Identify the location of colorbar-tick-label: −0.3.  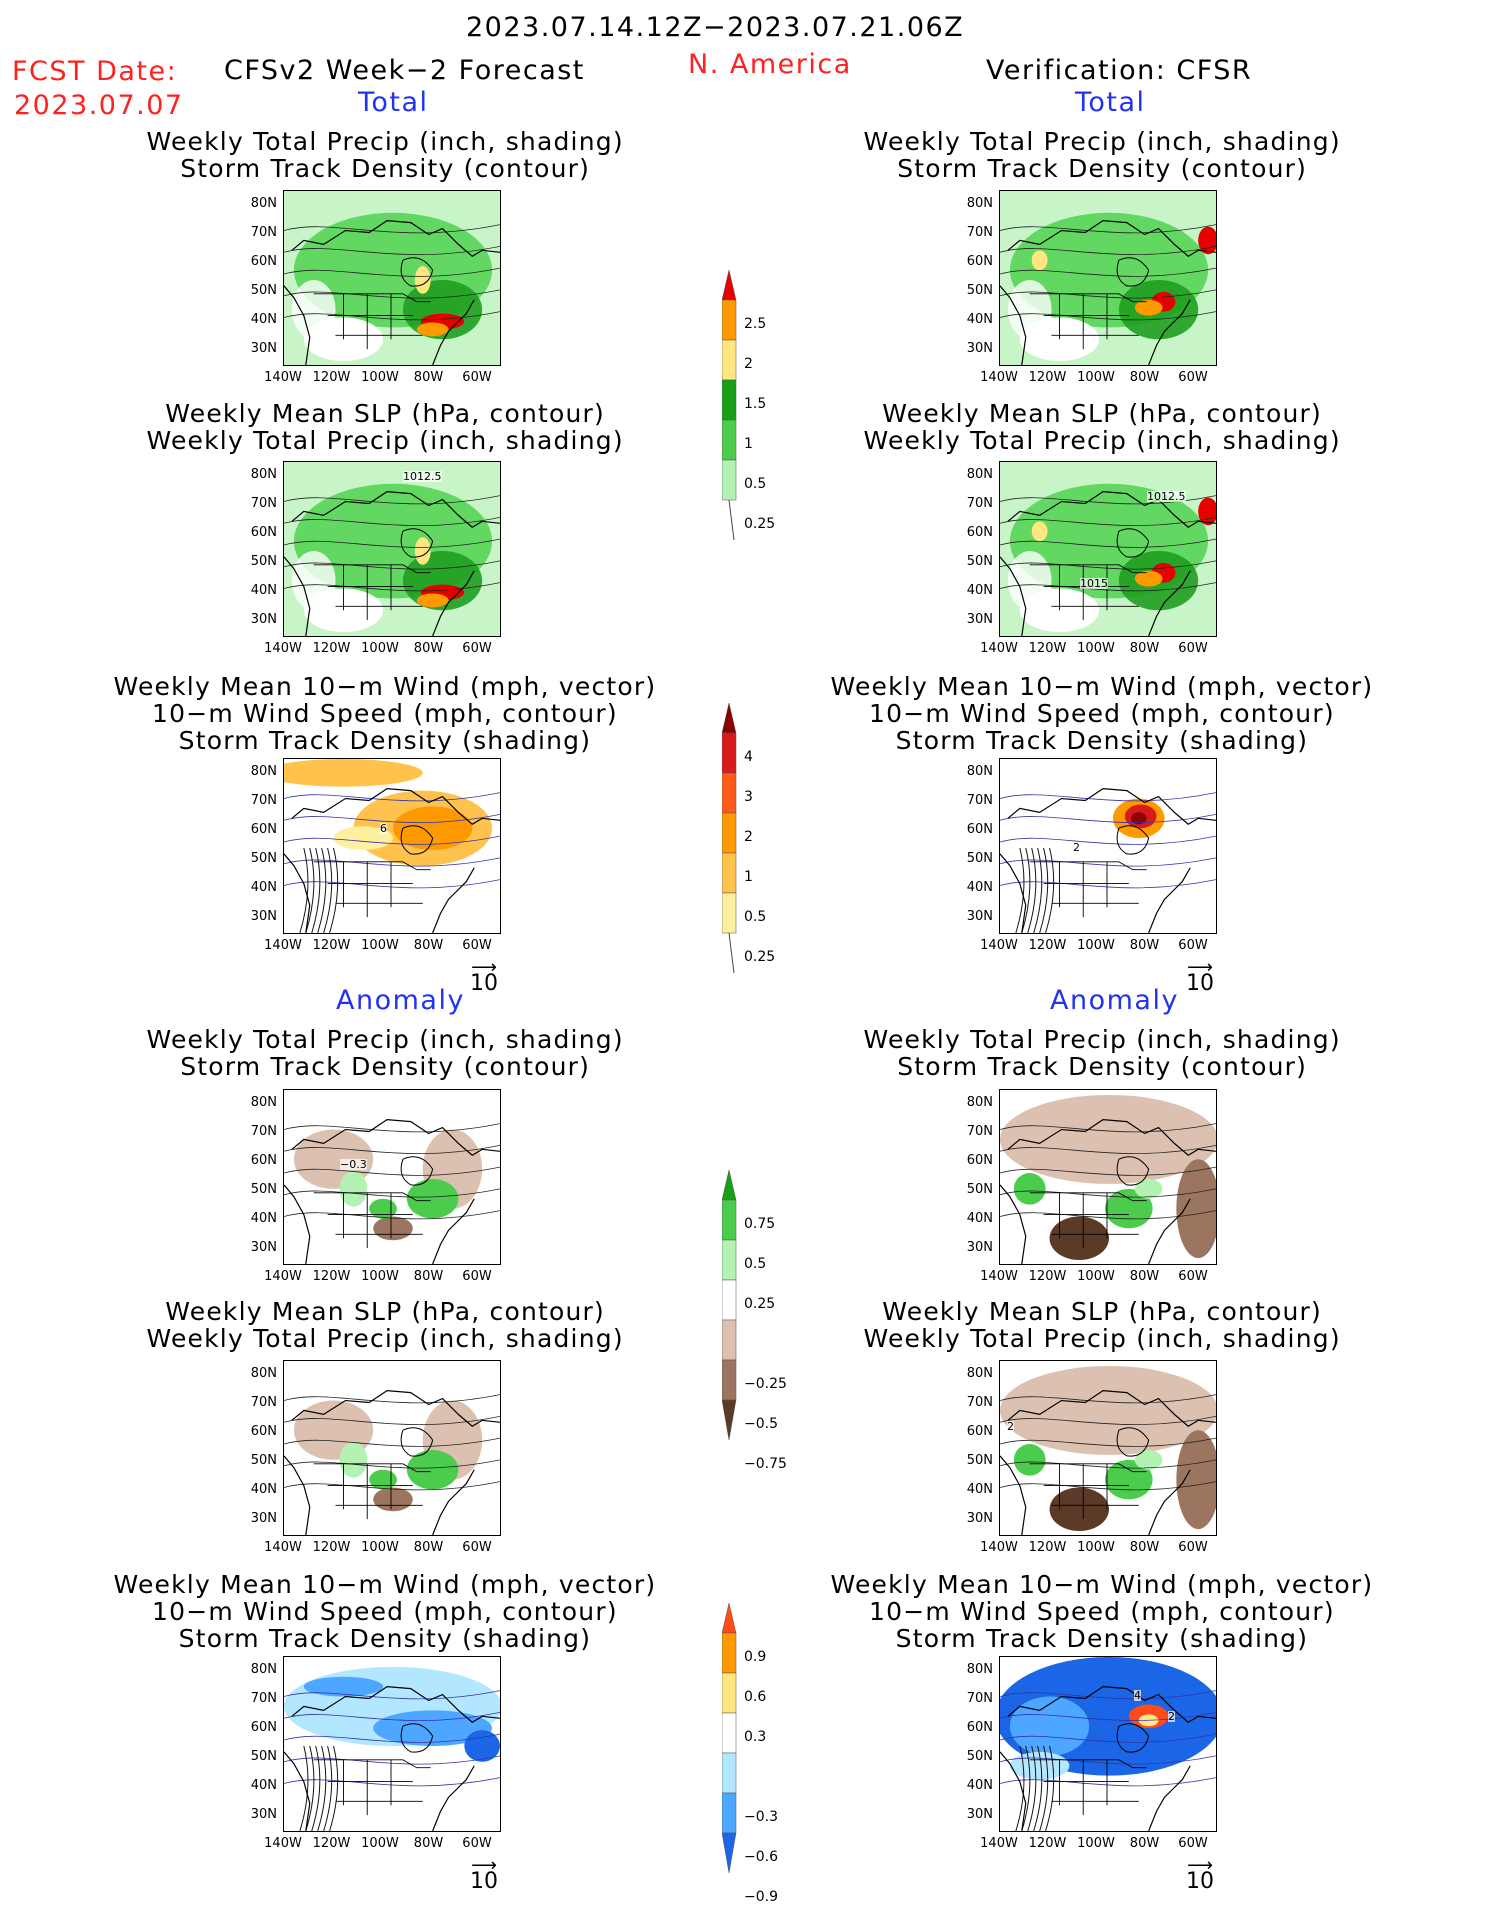
(761, 1817).